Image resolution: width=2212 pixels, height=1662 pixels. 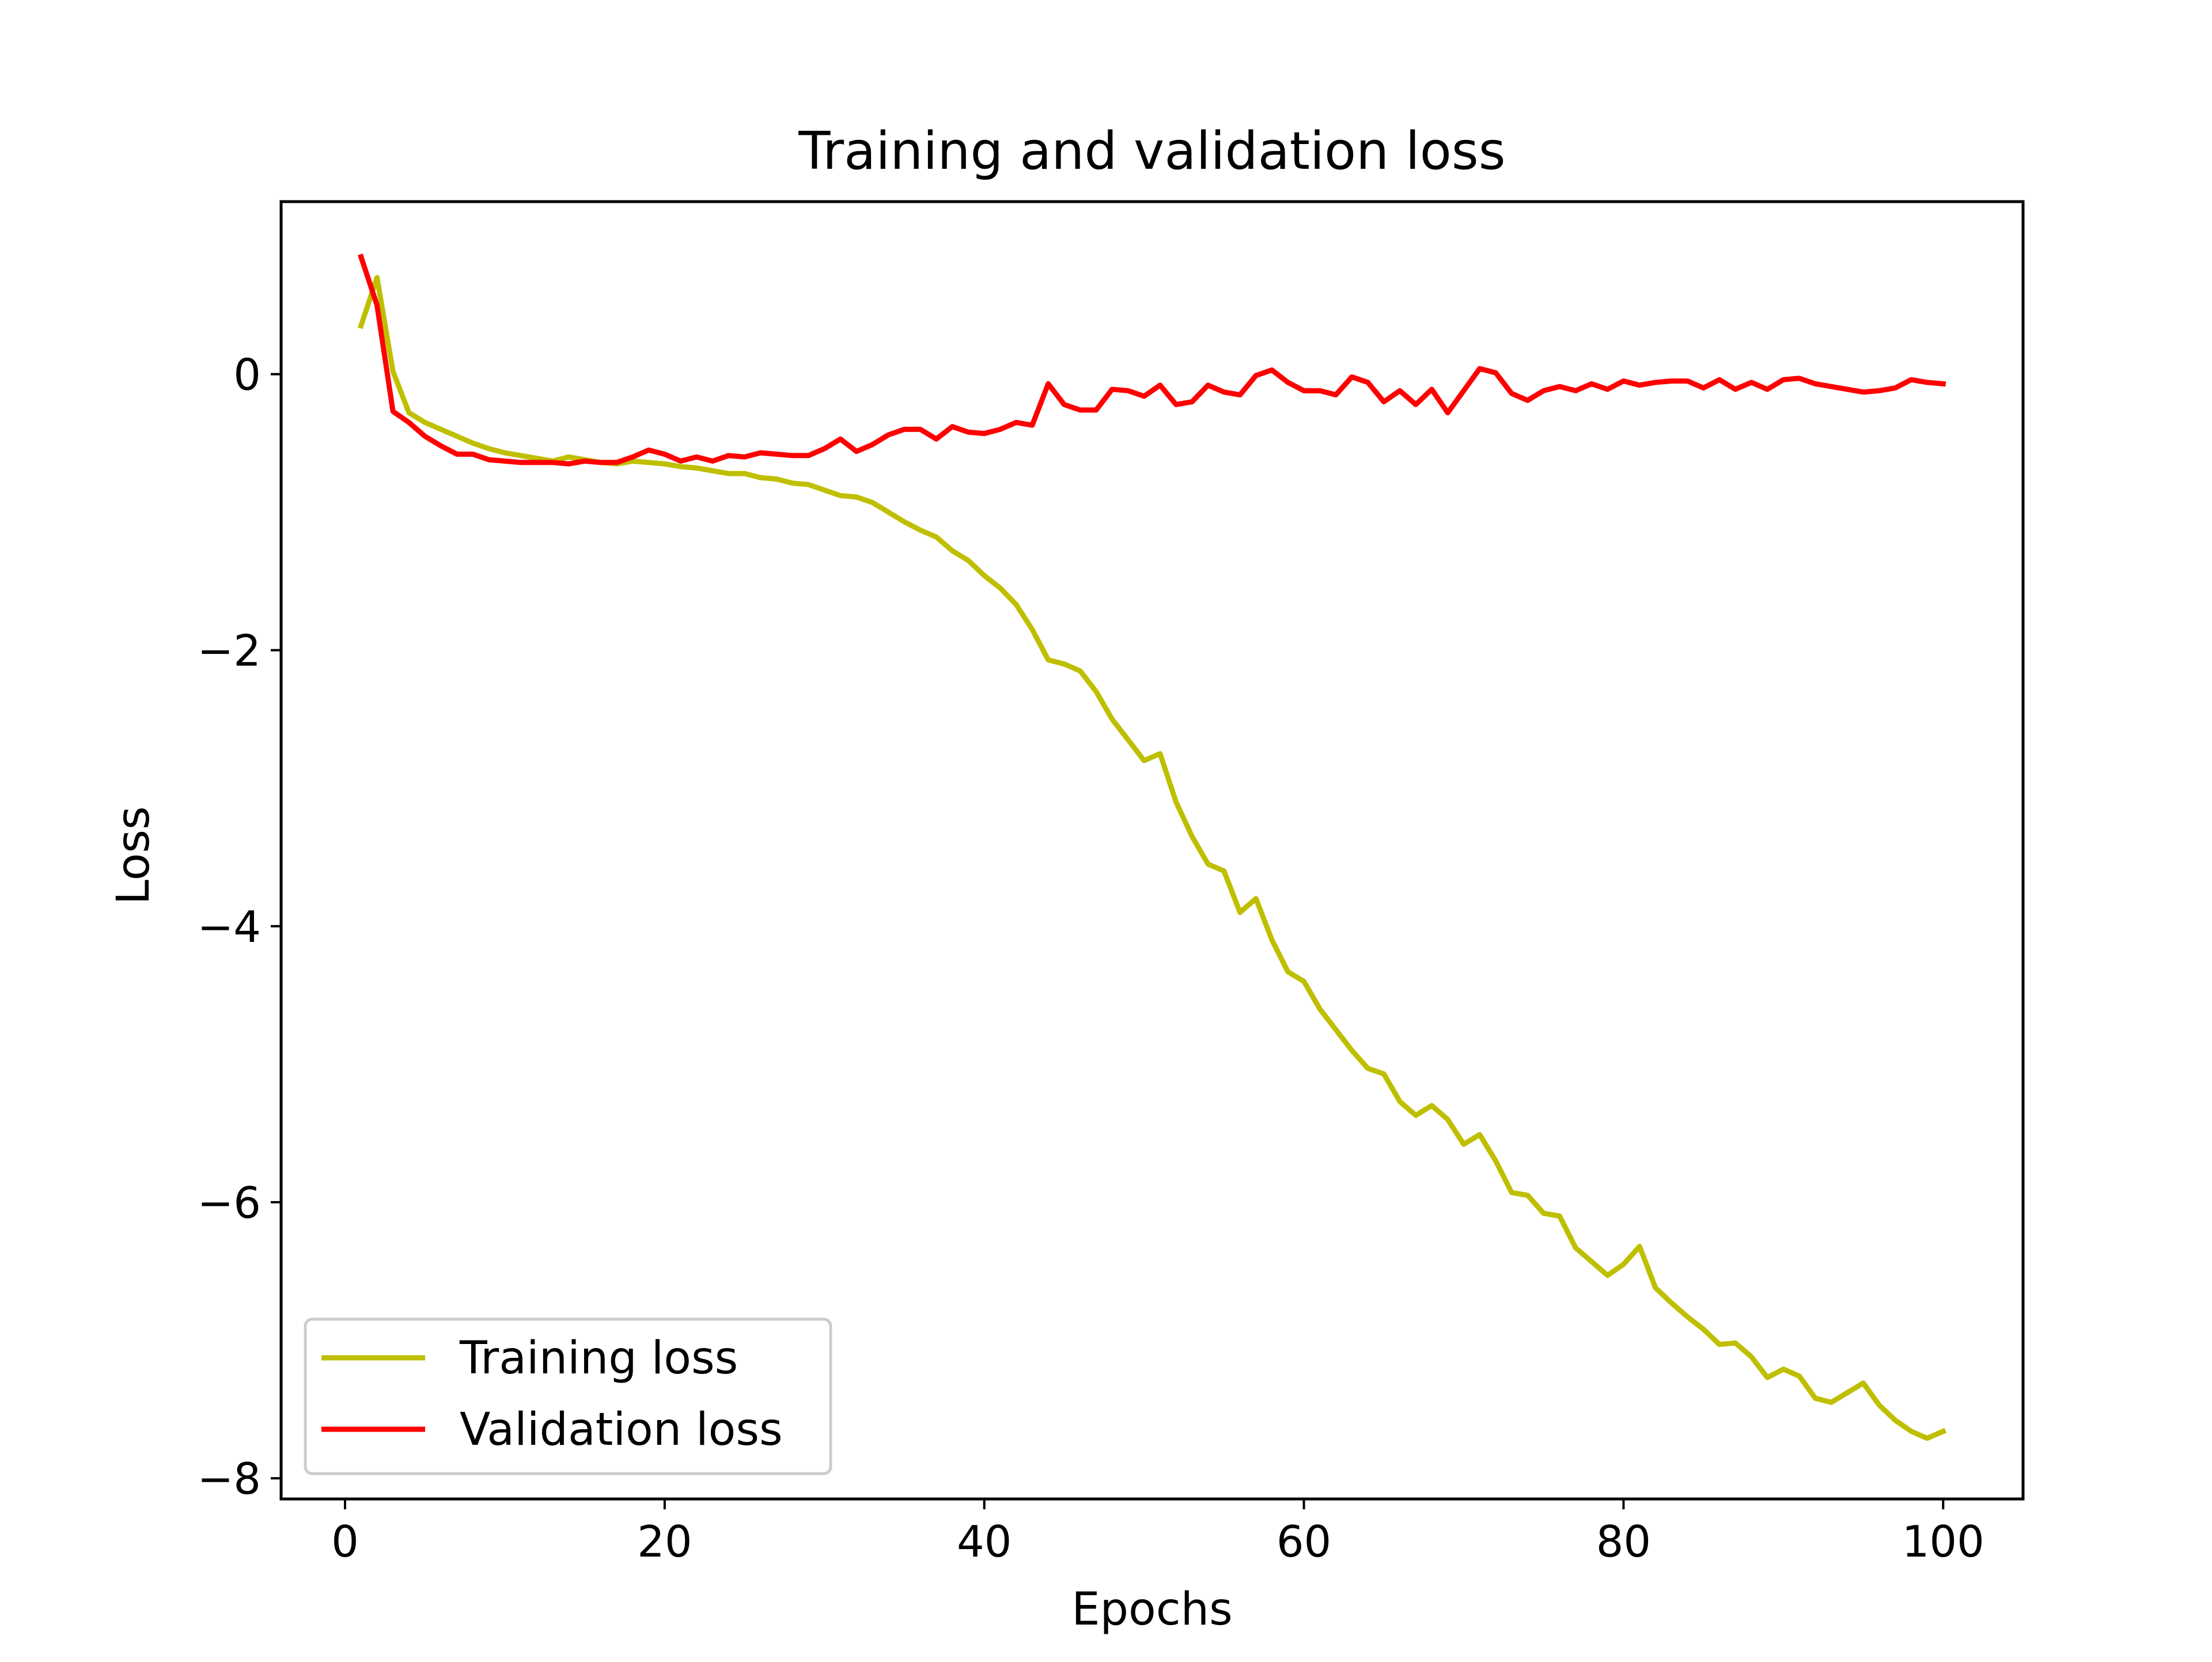 What do you see at coordinates (664, 1542) in the screenshot?
I see `x-tick-label: 20` at bounding box center [664, 1542].